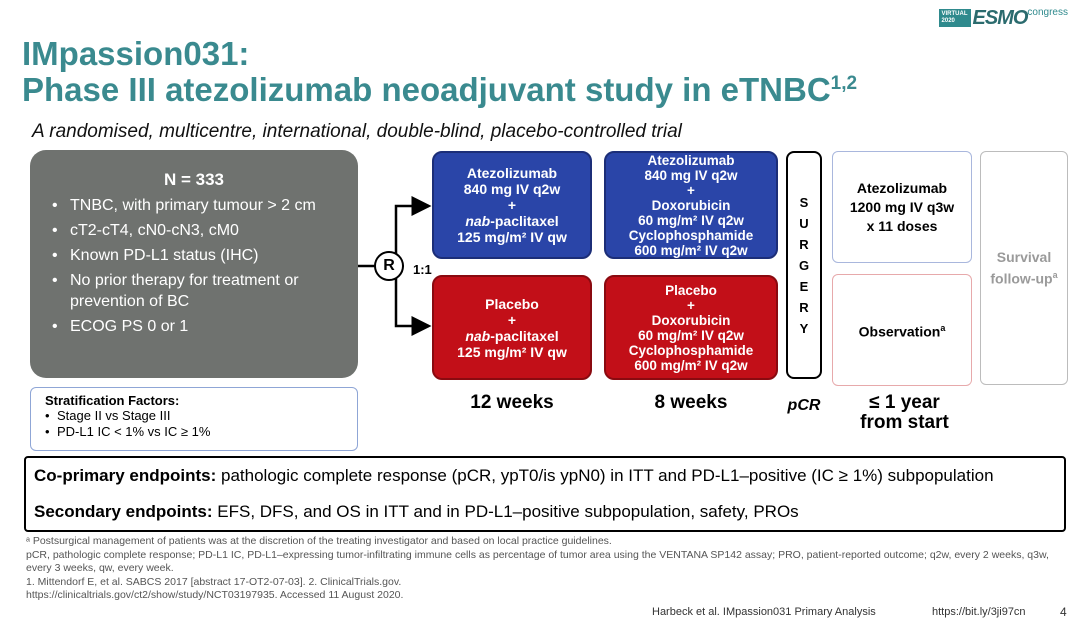  What do you see at coordinates (112, 400) in the screenshot?
I see `stratification-heading: Stratification Factors:` at bounding box center [112, 400].